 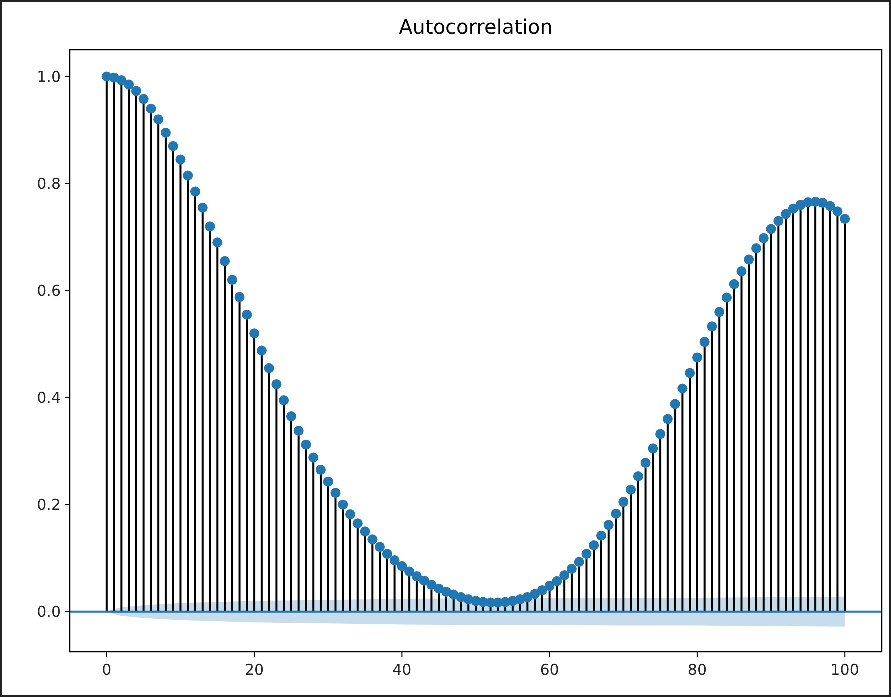 What do you see at coordinates (697, 670) in the screenshot?
I see `x-tick-label: 80` at bounding box center [697, 670].